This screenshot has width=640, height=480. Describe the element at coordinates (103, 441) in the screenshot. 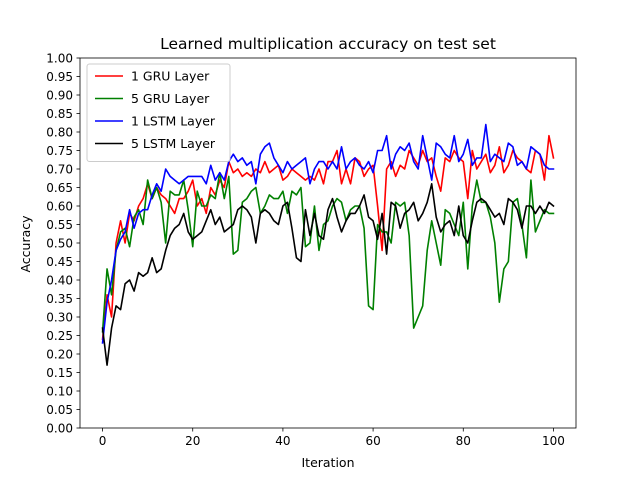

I see `x-tick-label: 0` at that location.